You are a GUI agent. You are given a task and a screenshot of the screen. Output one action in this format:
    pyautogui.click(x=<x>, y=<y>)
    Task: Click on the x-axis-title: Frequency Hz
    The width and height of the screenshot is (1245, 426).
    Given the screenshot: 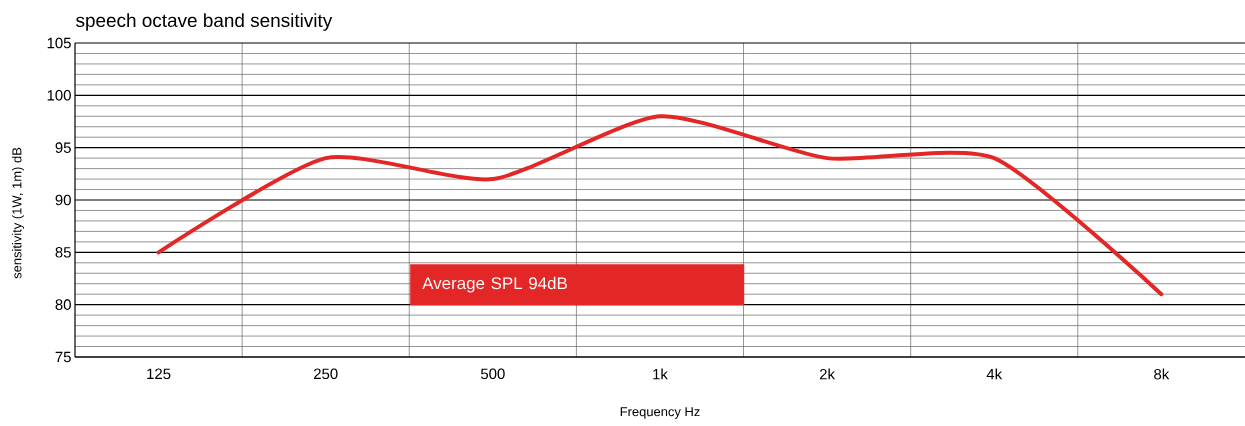 What is the action you would take?
    pyautogui.click(x=660, y=413)
    